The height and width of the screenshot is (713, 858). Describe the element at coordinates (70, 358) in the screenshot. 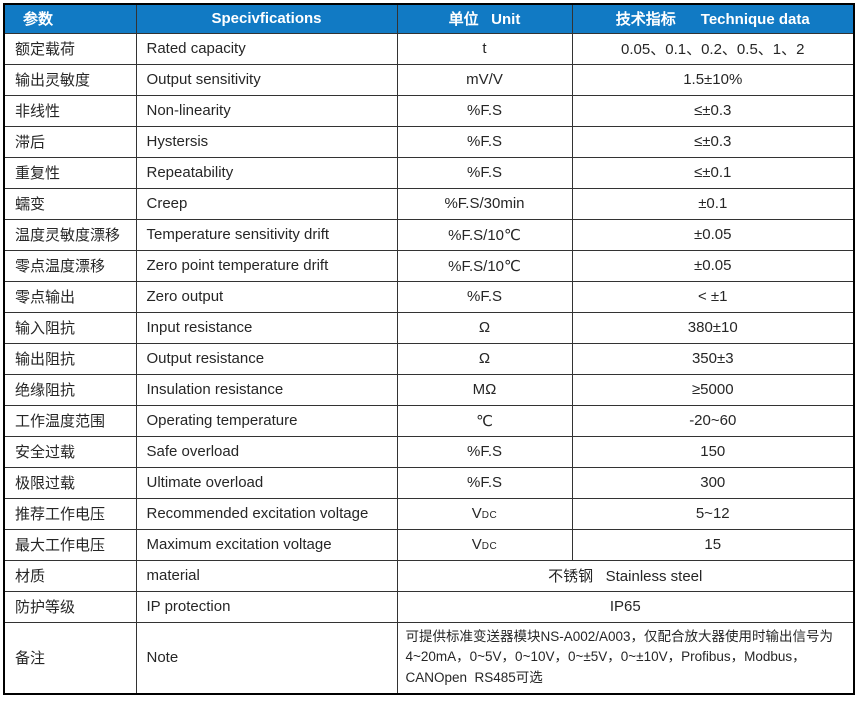

I see `param-cell: 输出阻抗` at that location.